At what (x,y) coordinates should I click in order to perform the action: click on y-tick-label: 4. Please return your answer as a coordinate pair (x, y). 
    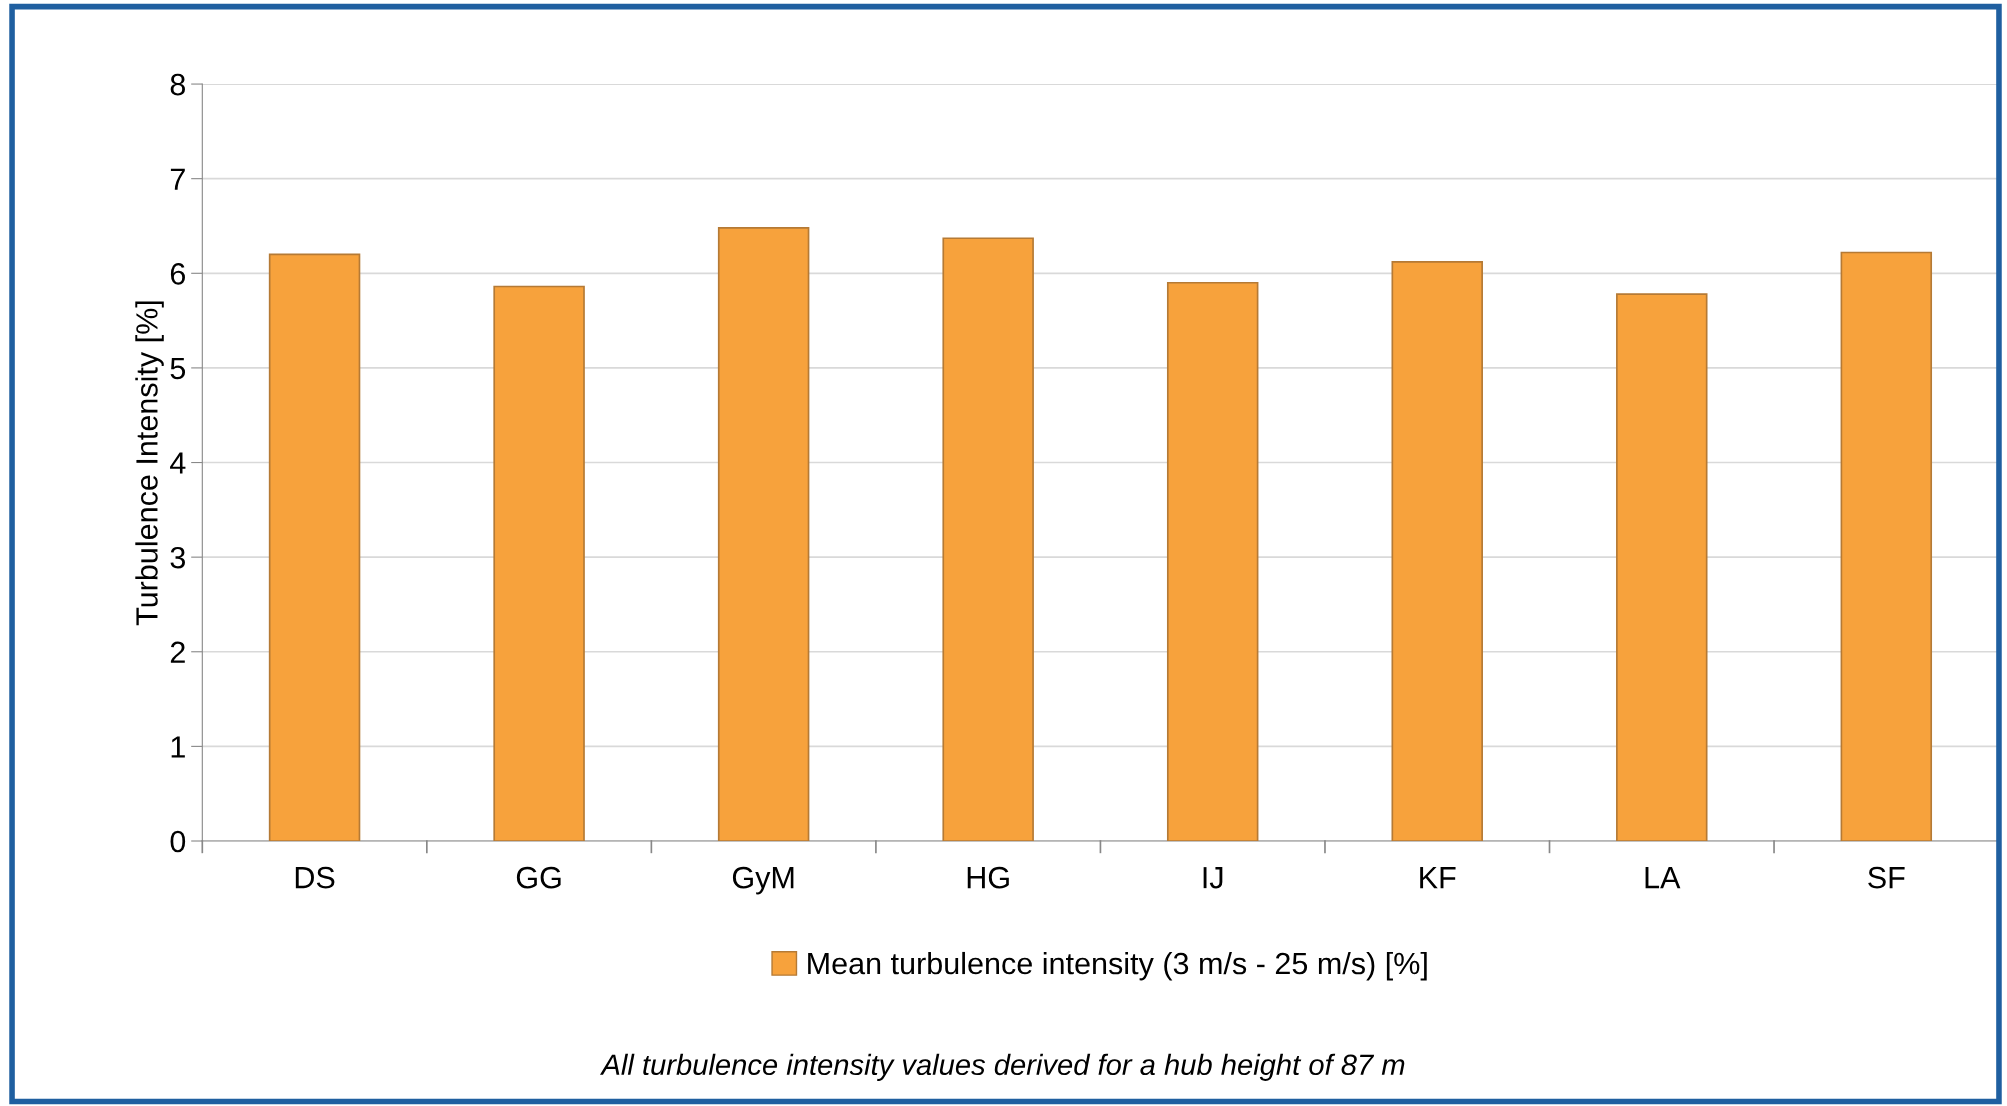
    Looking at the image, I should click on (178, 463).